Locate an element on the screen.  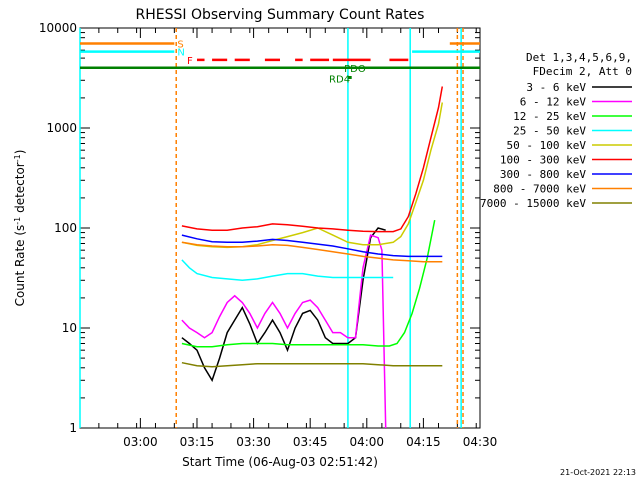
y-tick-label: 10 is located at coordinates (69, 328).